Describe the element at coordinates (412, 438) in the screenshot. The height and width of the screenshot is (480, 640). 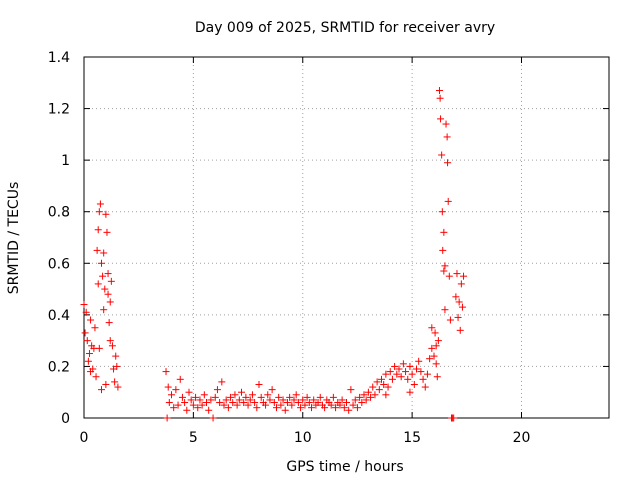
I see `x-tick-label: 15` at that location.